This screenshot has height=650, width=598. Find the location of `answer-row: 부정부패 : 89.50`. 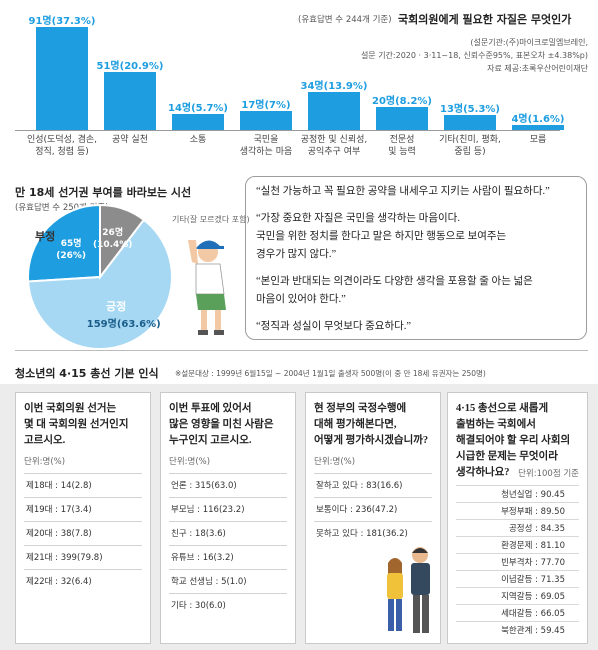

answer-row: 부정부패 : 89.50 is located at coordinates (517, 510).